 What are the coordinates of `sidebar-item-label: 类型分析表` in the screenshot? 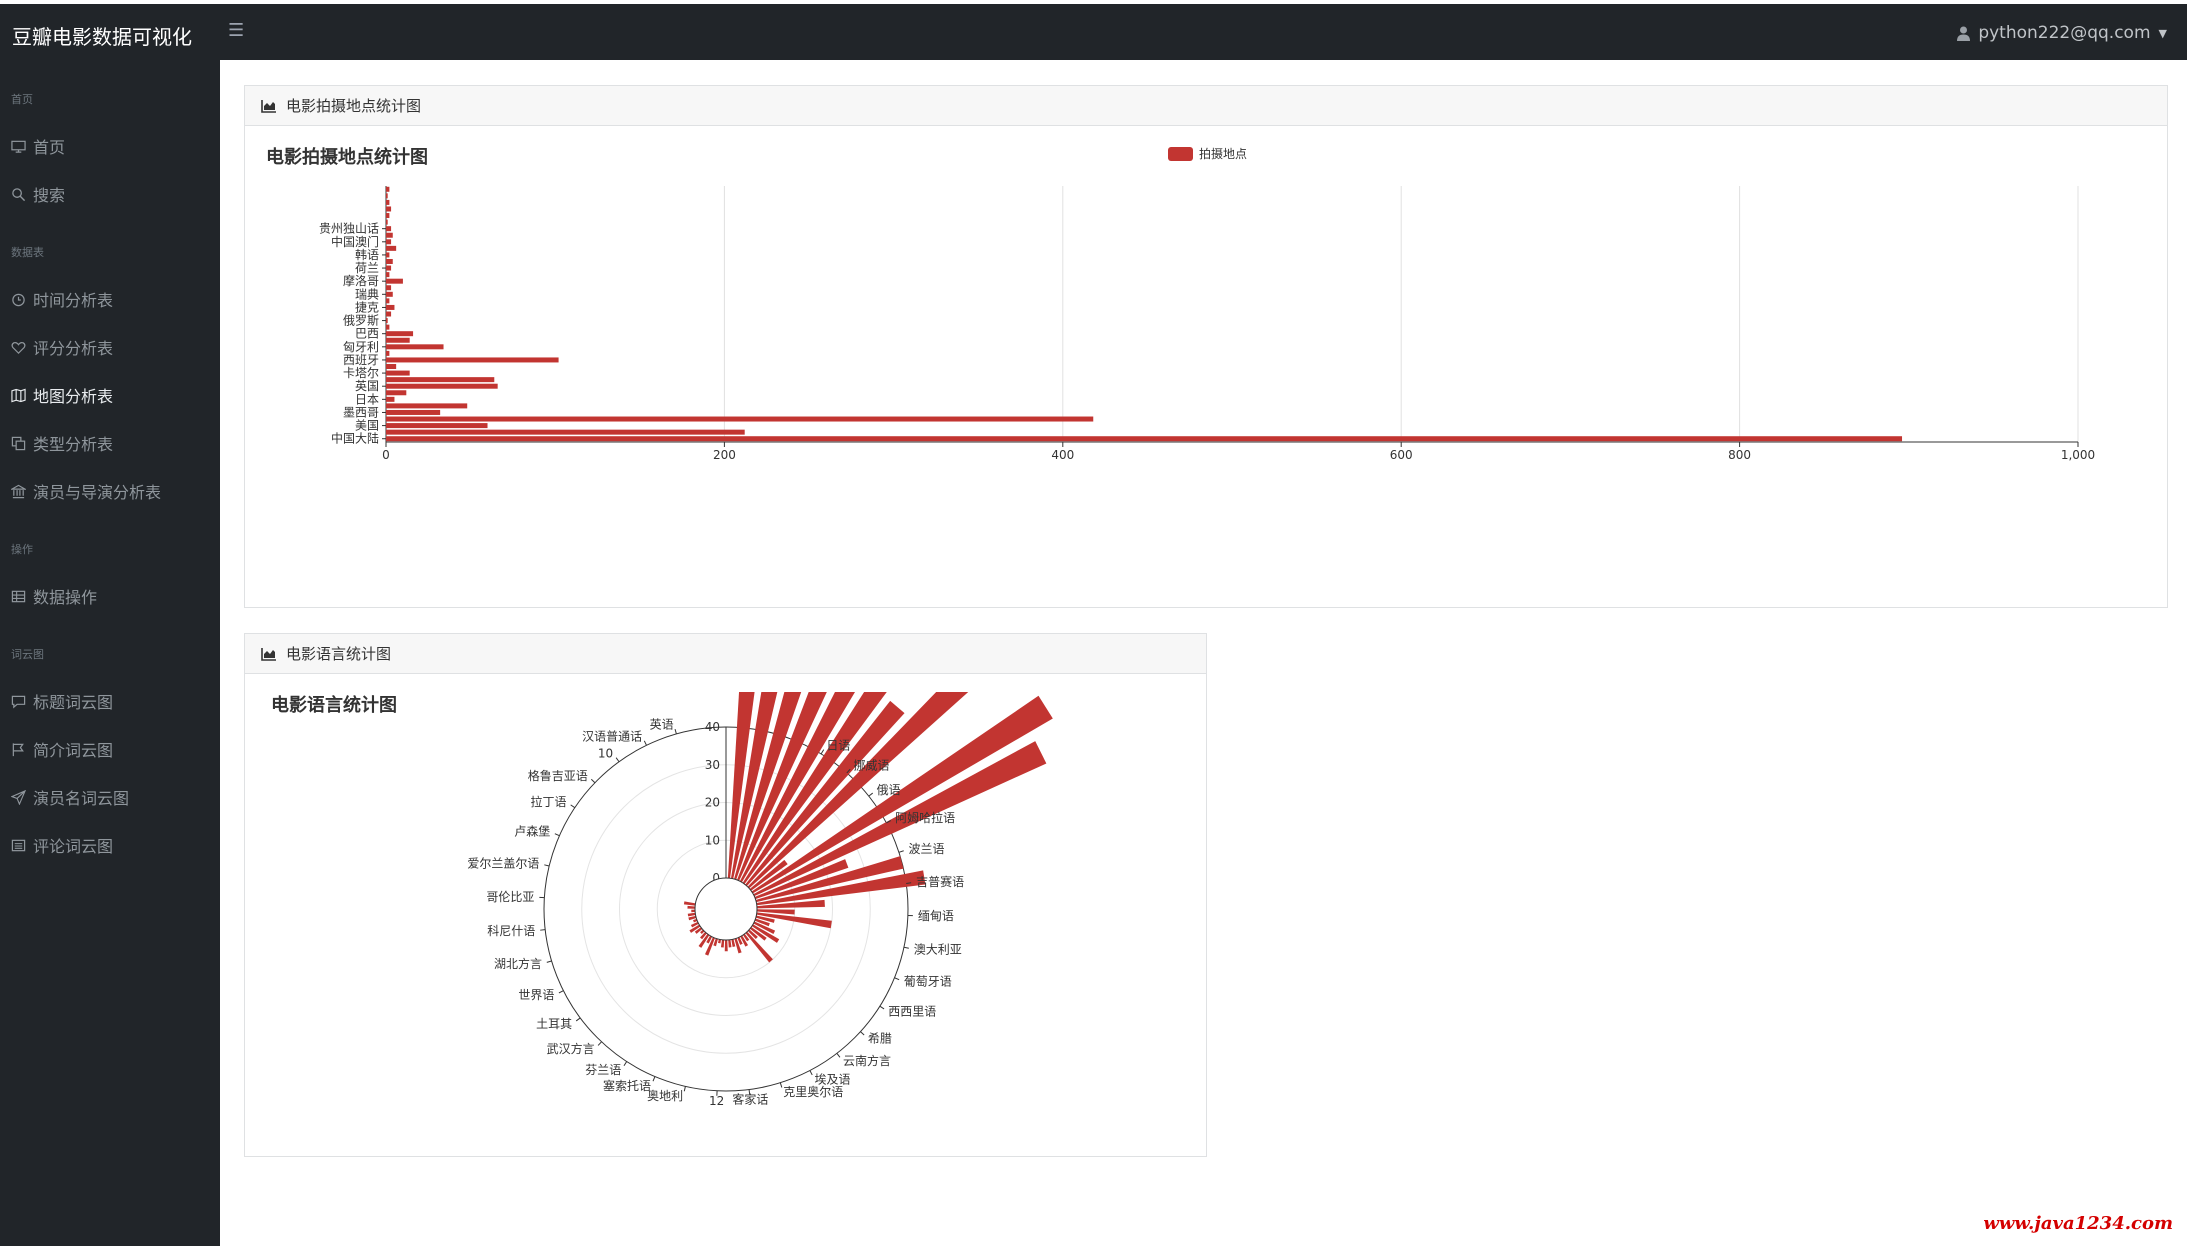 It's located at (73, 444).